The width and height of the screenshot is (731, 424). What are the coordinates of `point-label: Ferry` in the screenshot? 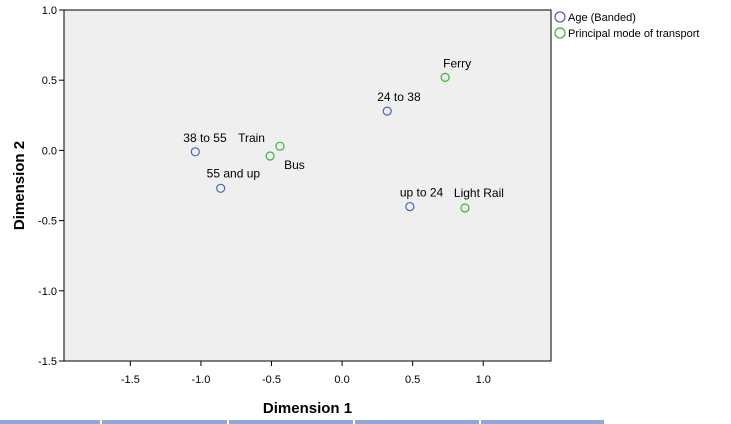 It's located at (457, 63).